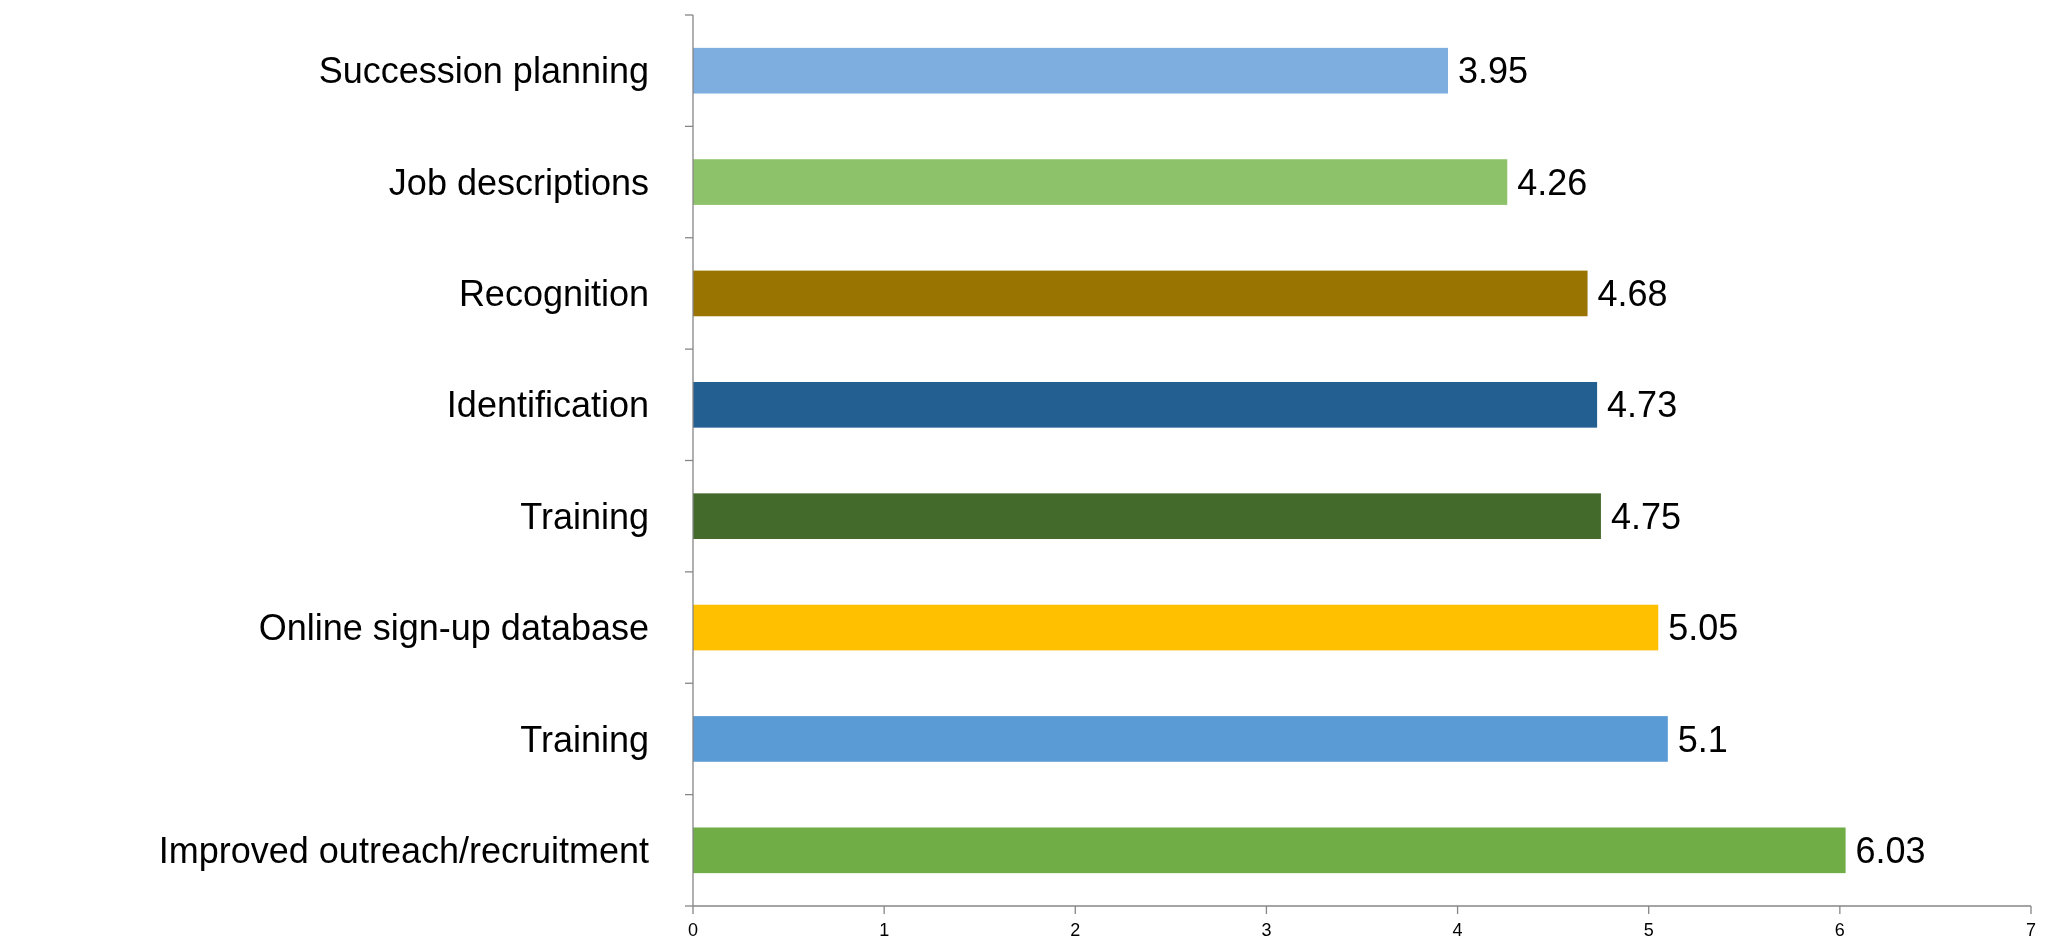  Describe the element at coordinates (1839, 930) in the screenshot. I see `x-tick-label: 6` at that location.